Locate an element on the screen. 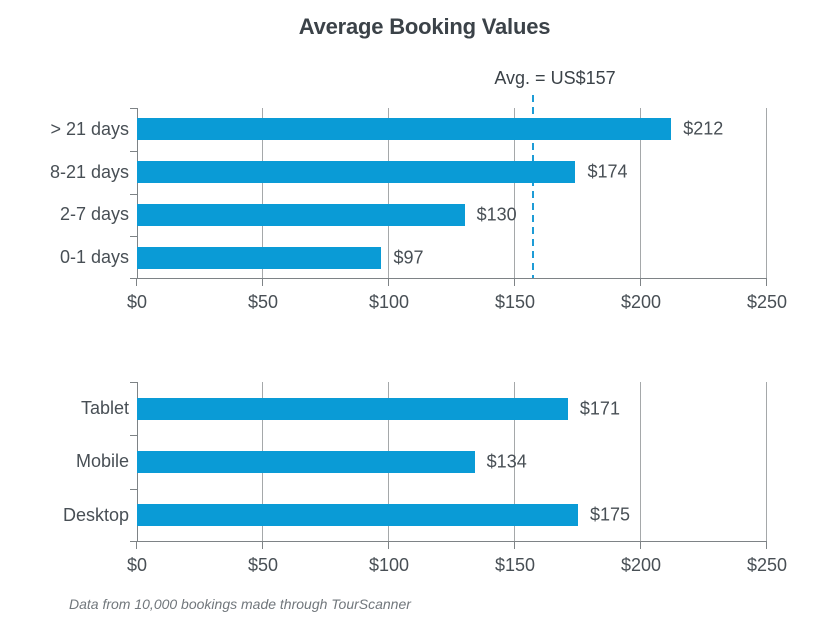  average-annotation: Avg. = US$157 is located at coordinates (555, 78).